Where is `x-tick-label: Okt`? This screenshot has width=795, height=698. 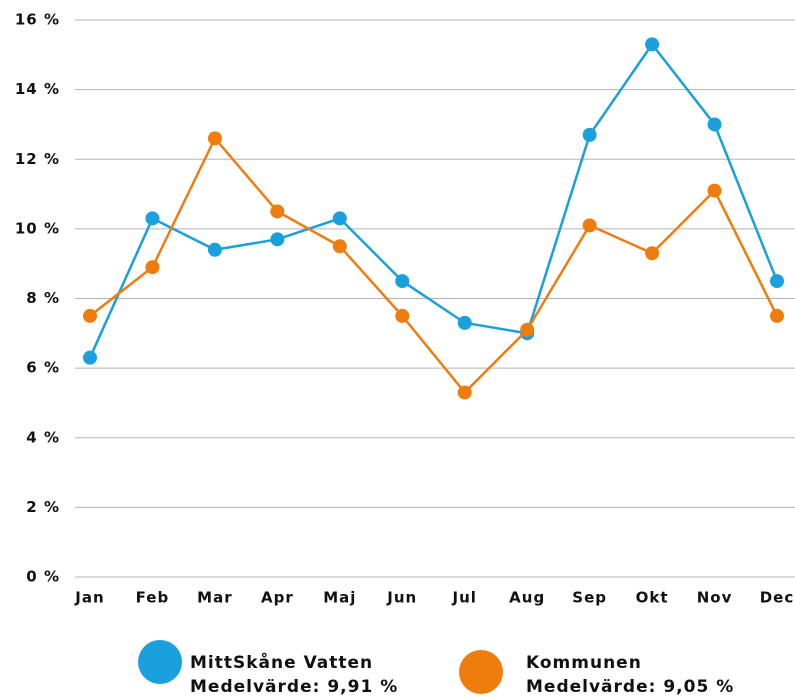 x-tick-label: Okt is located at coordinates (652, 598).